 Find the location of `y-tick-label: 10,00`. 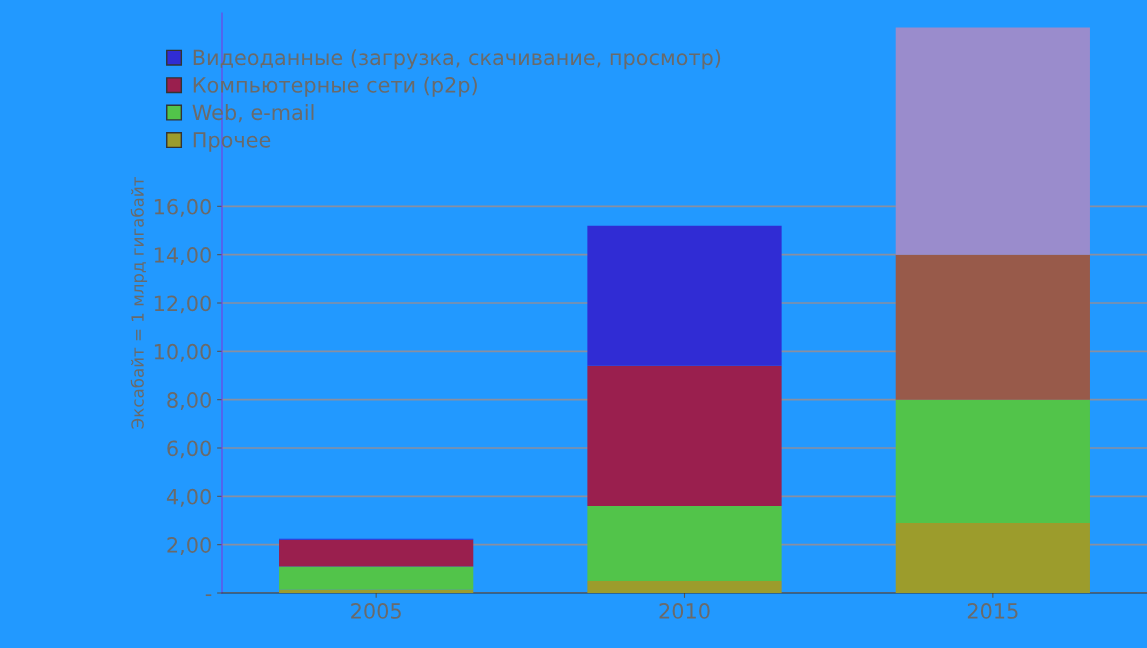

y-tick-label: 10,00 is located at coordinates (182, 352).